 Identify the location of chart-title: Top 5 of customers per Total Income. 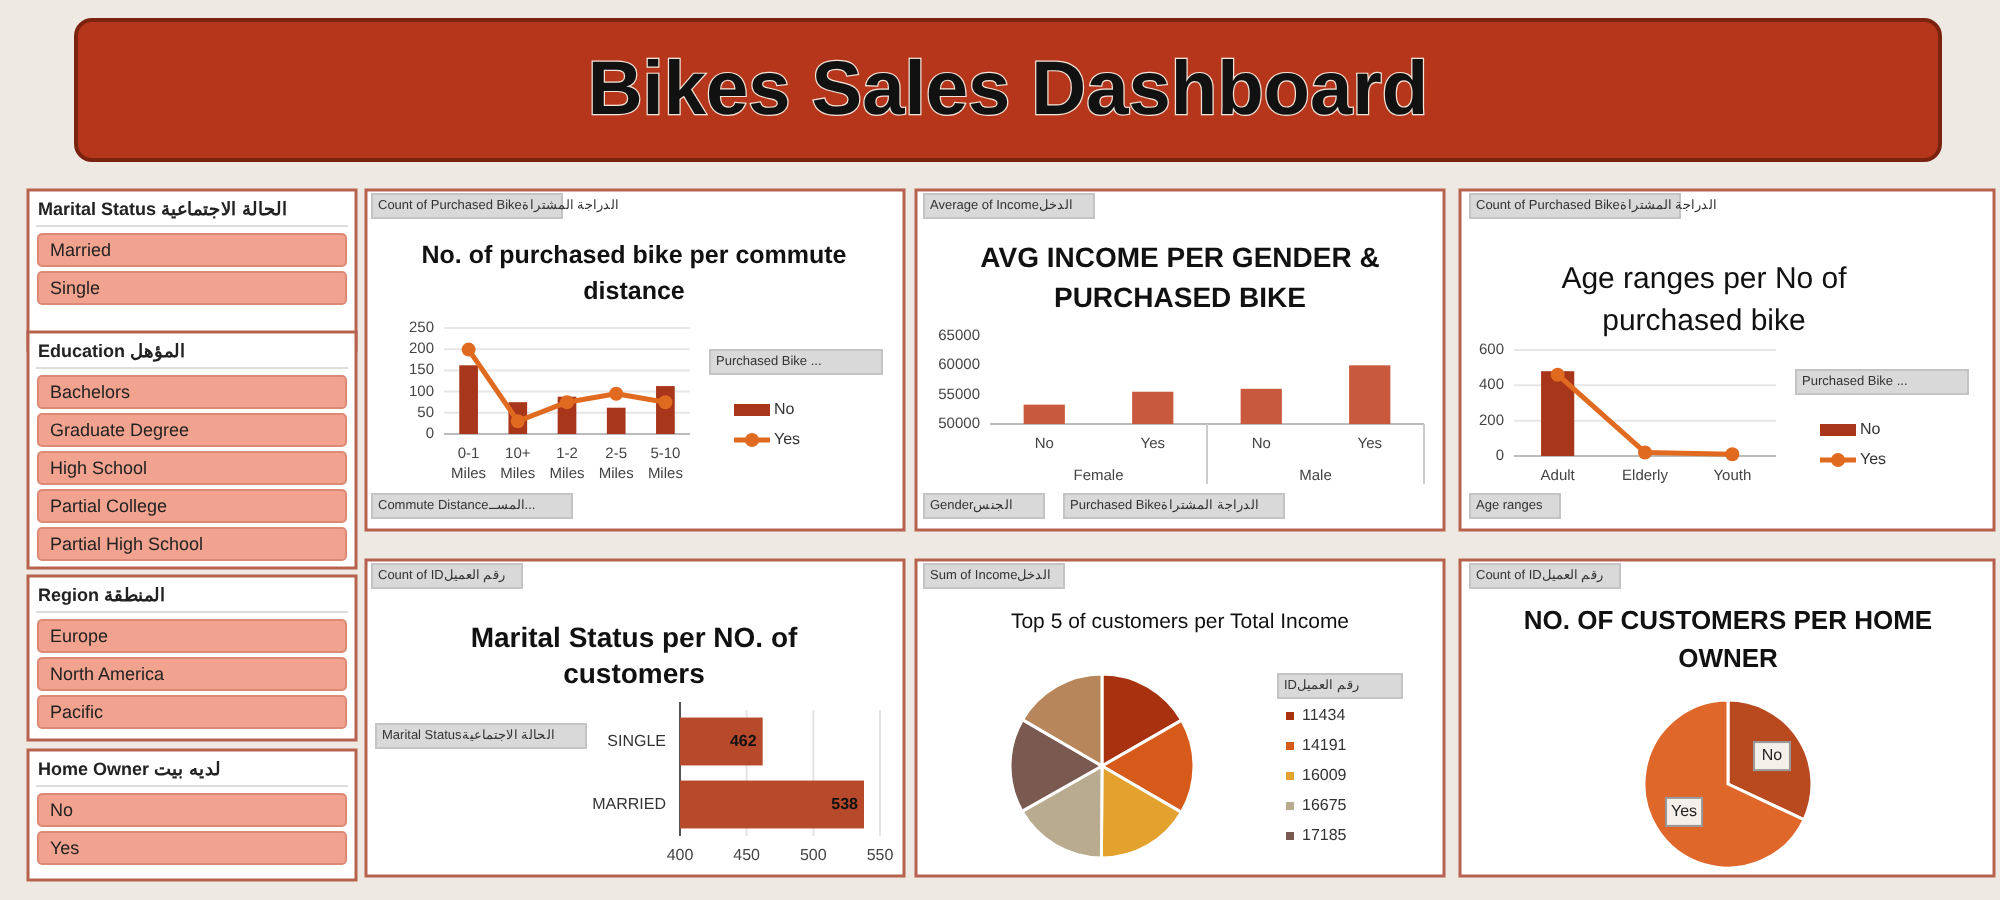
(1180, 621).